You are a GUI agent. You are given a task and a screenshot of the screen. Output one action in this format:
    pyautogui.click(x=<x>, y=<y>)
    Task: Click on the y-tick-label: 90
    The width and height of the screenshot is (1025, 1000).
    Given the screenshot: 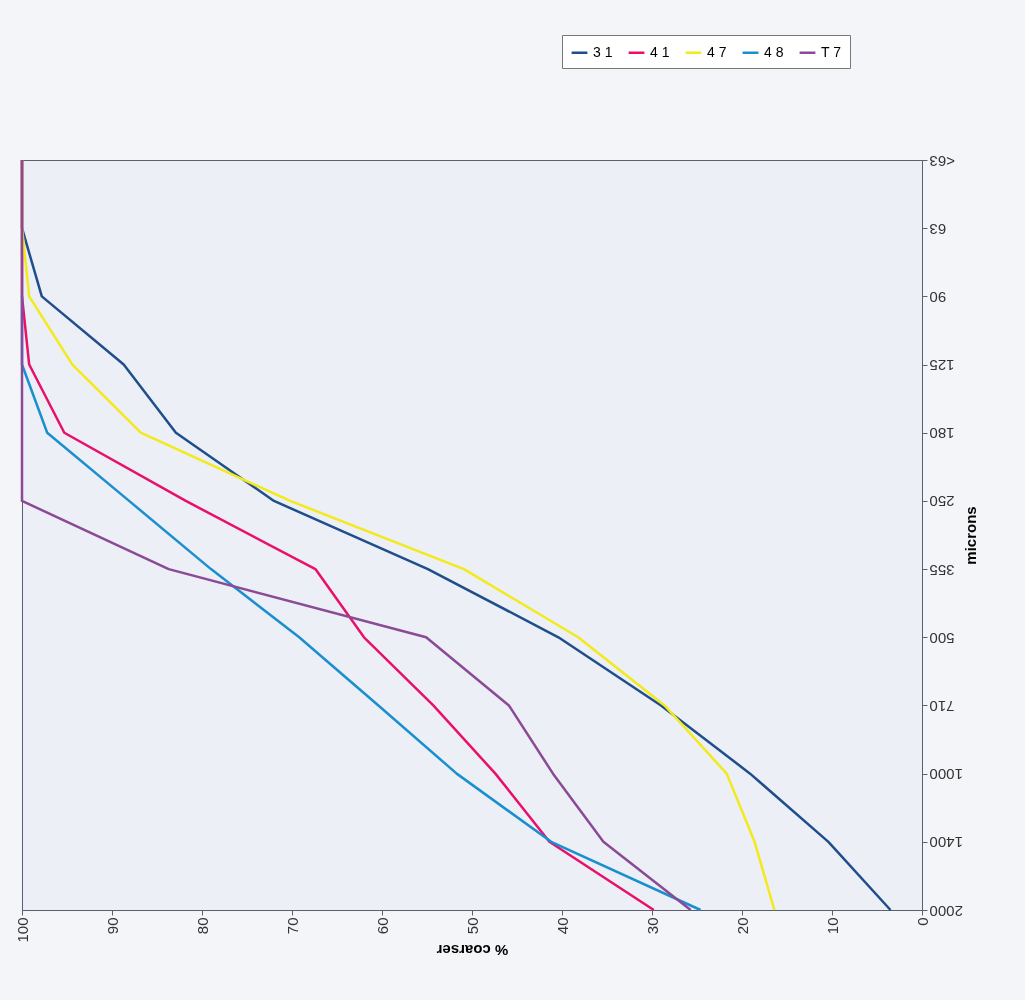 What is the action you would take?
    pyautogui.click(x=938, y=297)
    